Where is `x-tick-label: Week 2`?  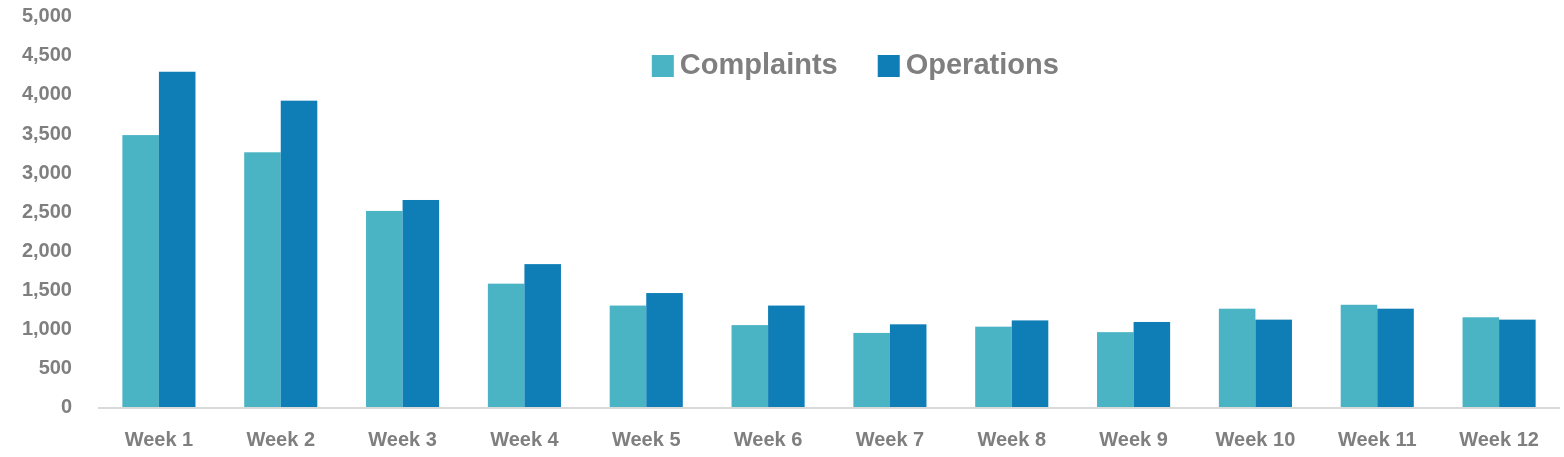
x-tick-label: Week 2 is located at coordinates (281, 439).